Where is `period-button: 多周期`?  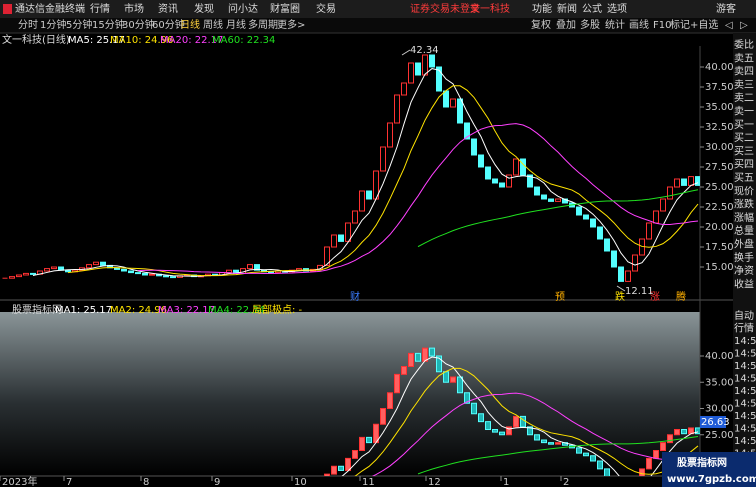 period-button: 多周期 is located at coordinates (263, 24).